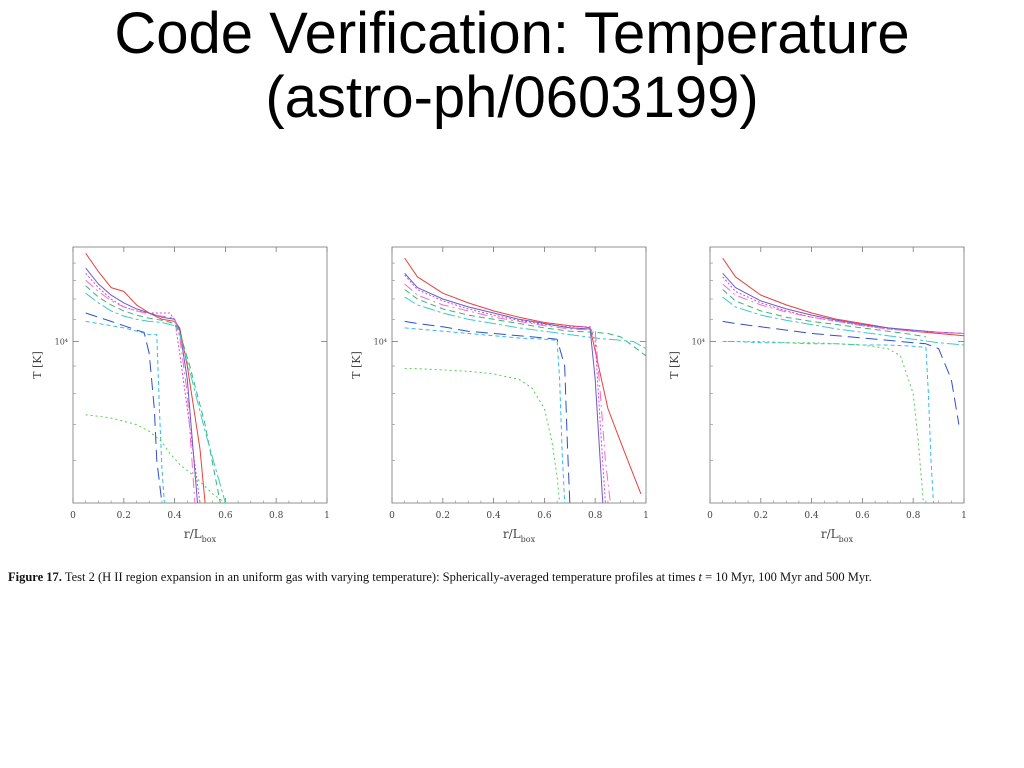  I want to click on temperature-profile-chart-3: 0 0.2 0.4 0.6 0.8 1 10⁴ T [K] r/Lbox, so click(817, 395).